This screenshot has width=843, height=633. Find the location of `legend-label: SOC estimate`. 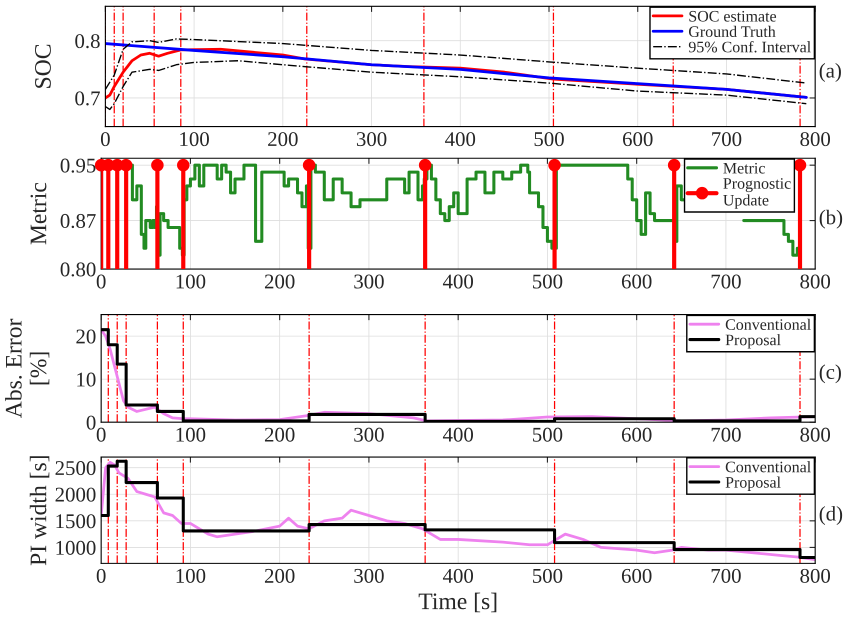

legend-label: SOC estimate is located at coordinates (732, 16).